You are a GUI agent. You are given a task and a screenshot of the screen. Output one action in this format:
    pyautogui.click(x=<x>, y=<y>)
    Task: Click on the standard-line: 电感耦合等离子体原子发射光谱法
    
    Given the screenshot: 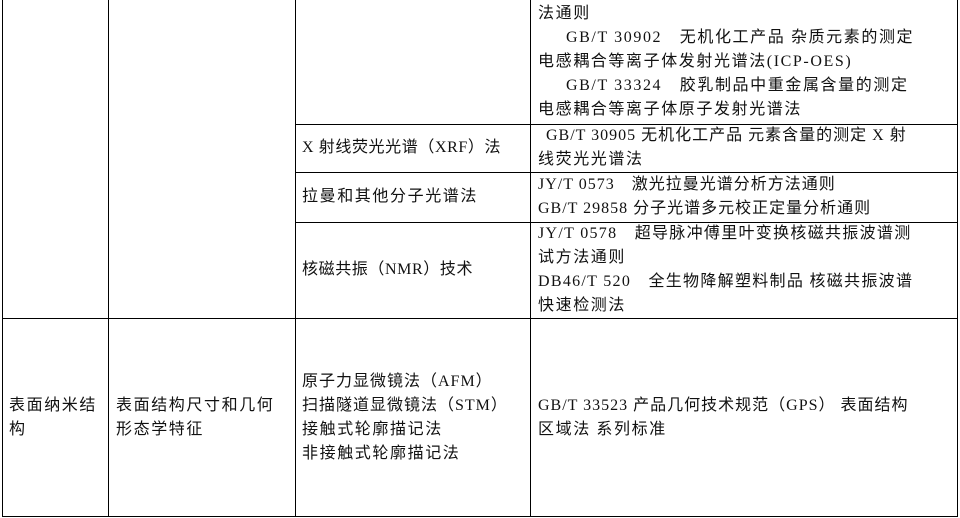 What is the action you would take?
    pyautogui.click(x=670, y=109)
    